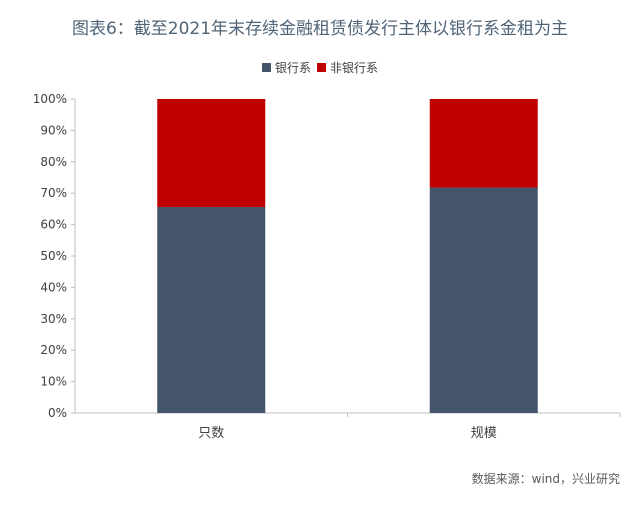 This screenshot has height=509, width=640. What do you see at coordinates (320, 29) in the screenshot?
I see `chart-title: 图表6：截至2021年末存续金融租赁债发行主体以银行系金租为主` at bounding box center [320, 29].